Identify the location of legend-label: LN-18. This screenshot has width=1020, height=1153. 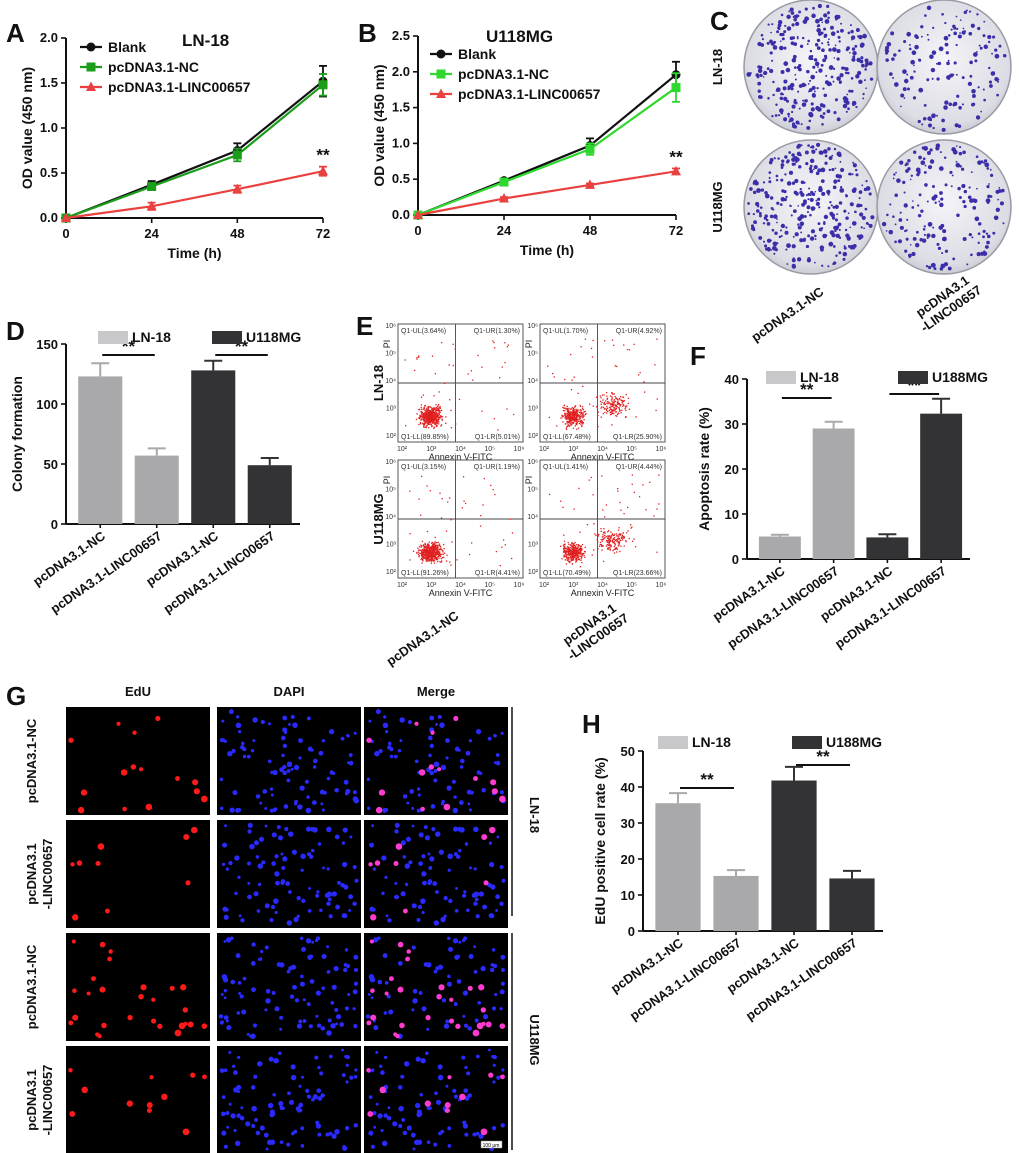
(819, 377).